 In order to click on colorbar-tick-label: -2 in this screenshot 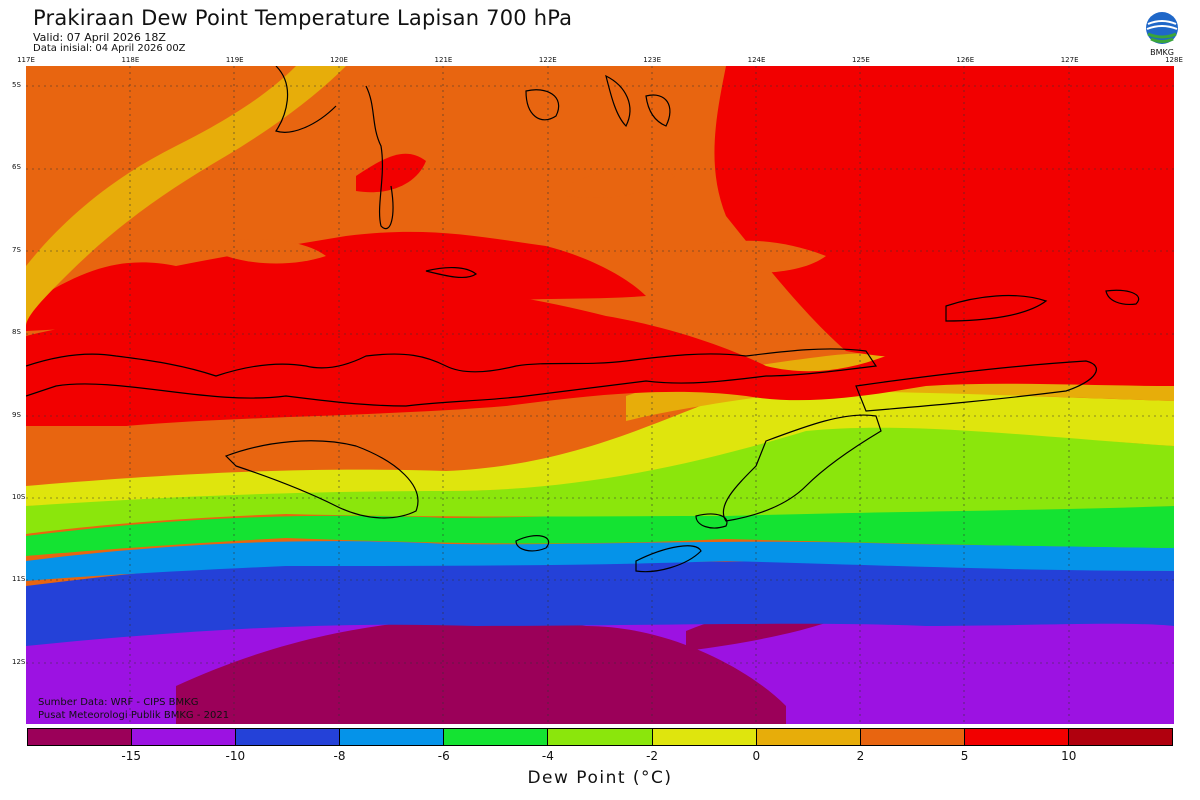, I will do `click(652, 756)`.